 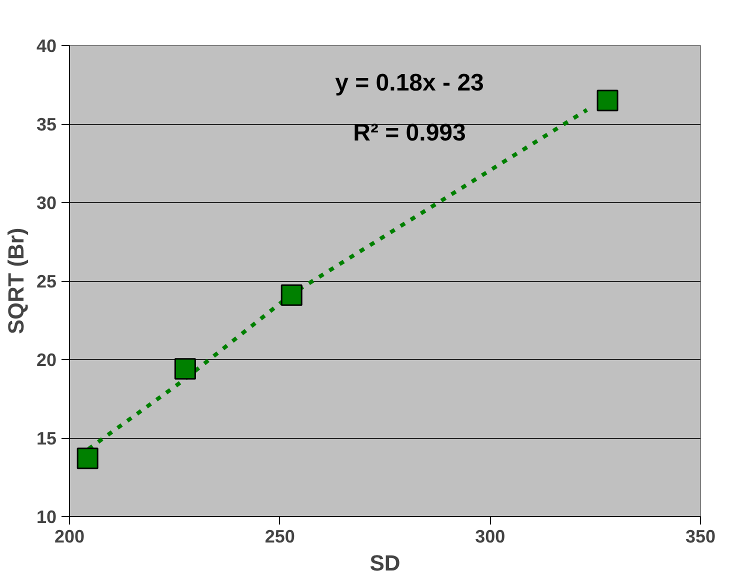 What do you see at coordinates (700, 536) in the screenshot?
I see `x-tick-label: 350` at bounding box center [700, 536].